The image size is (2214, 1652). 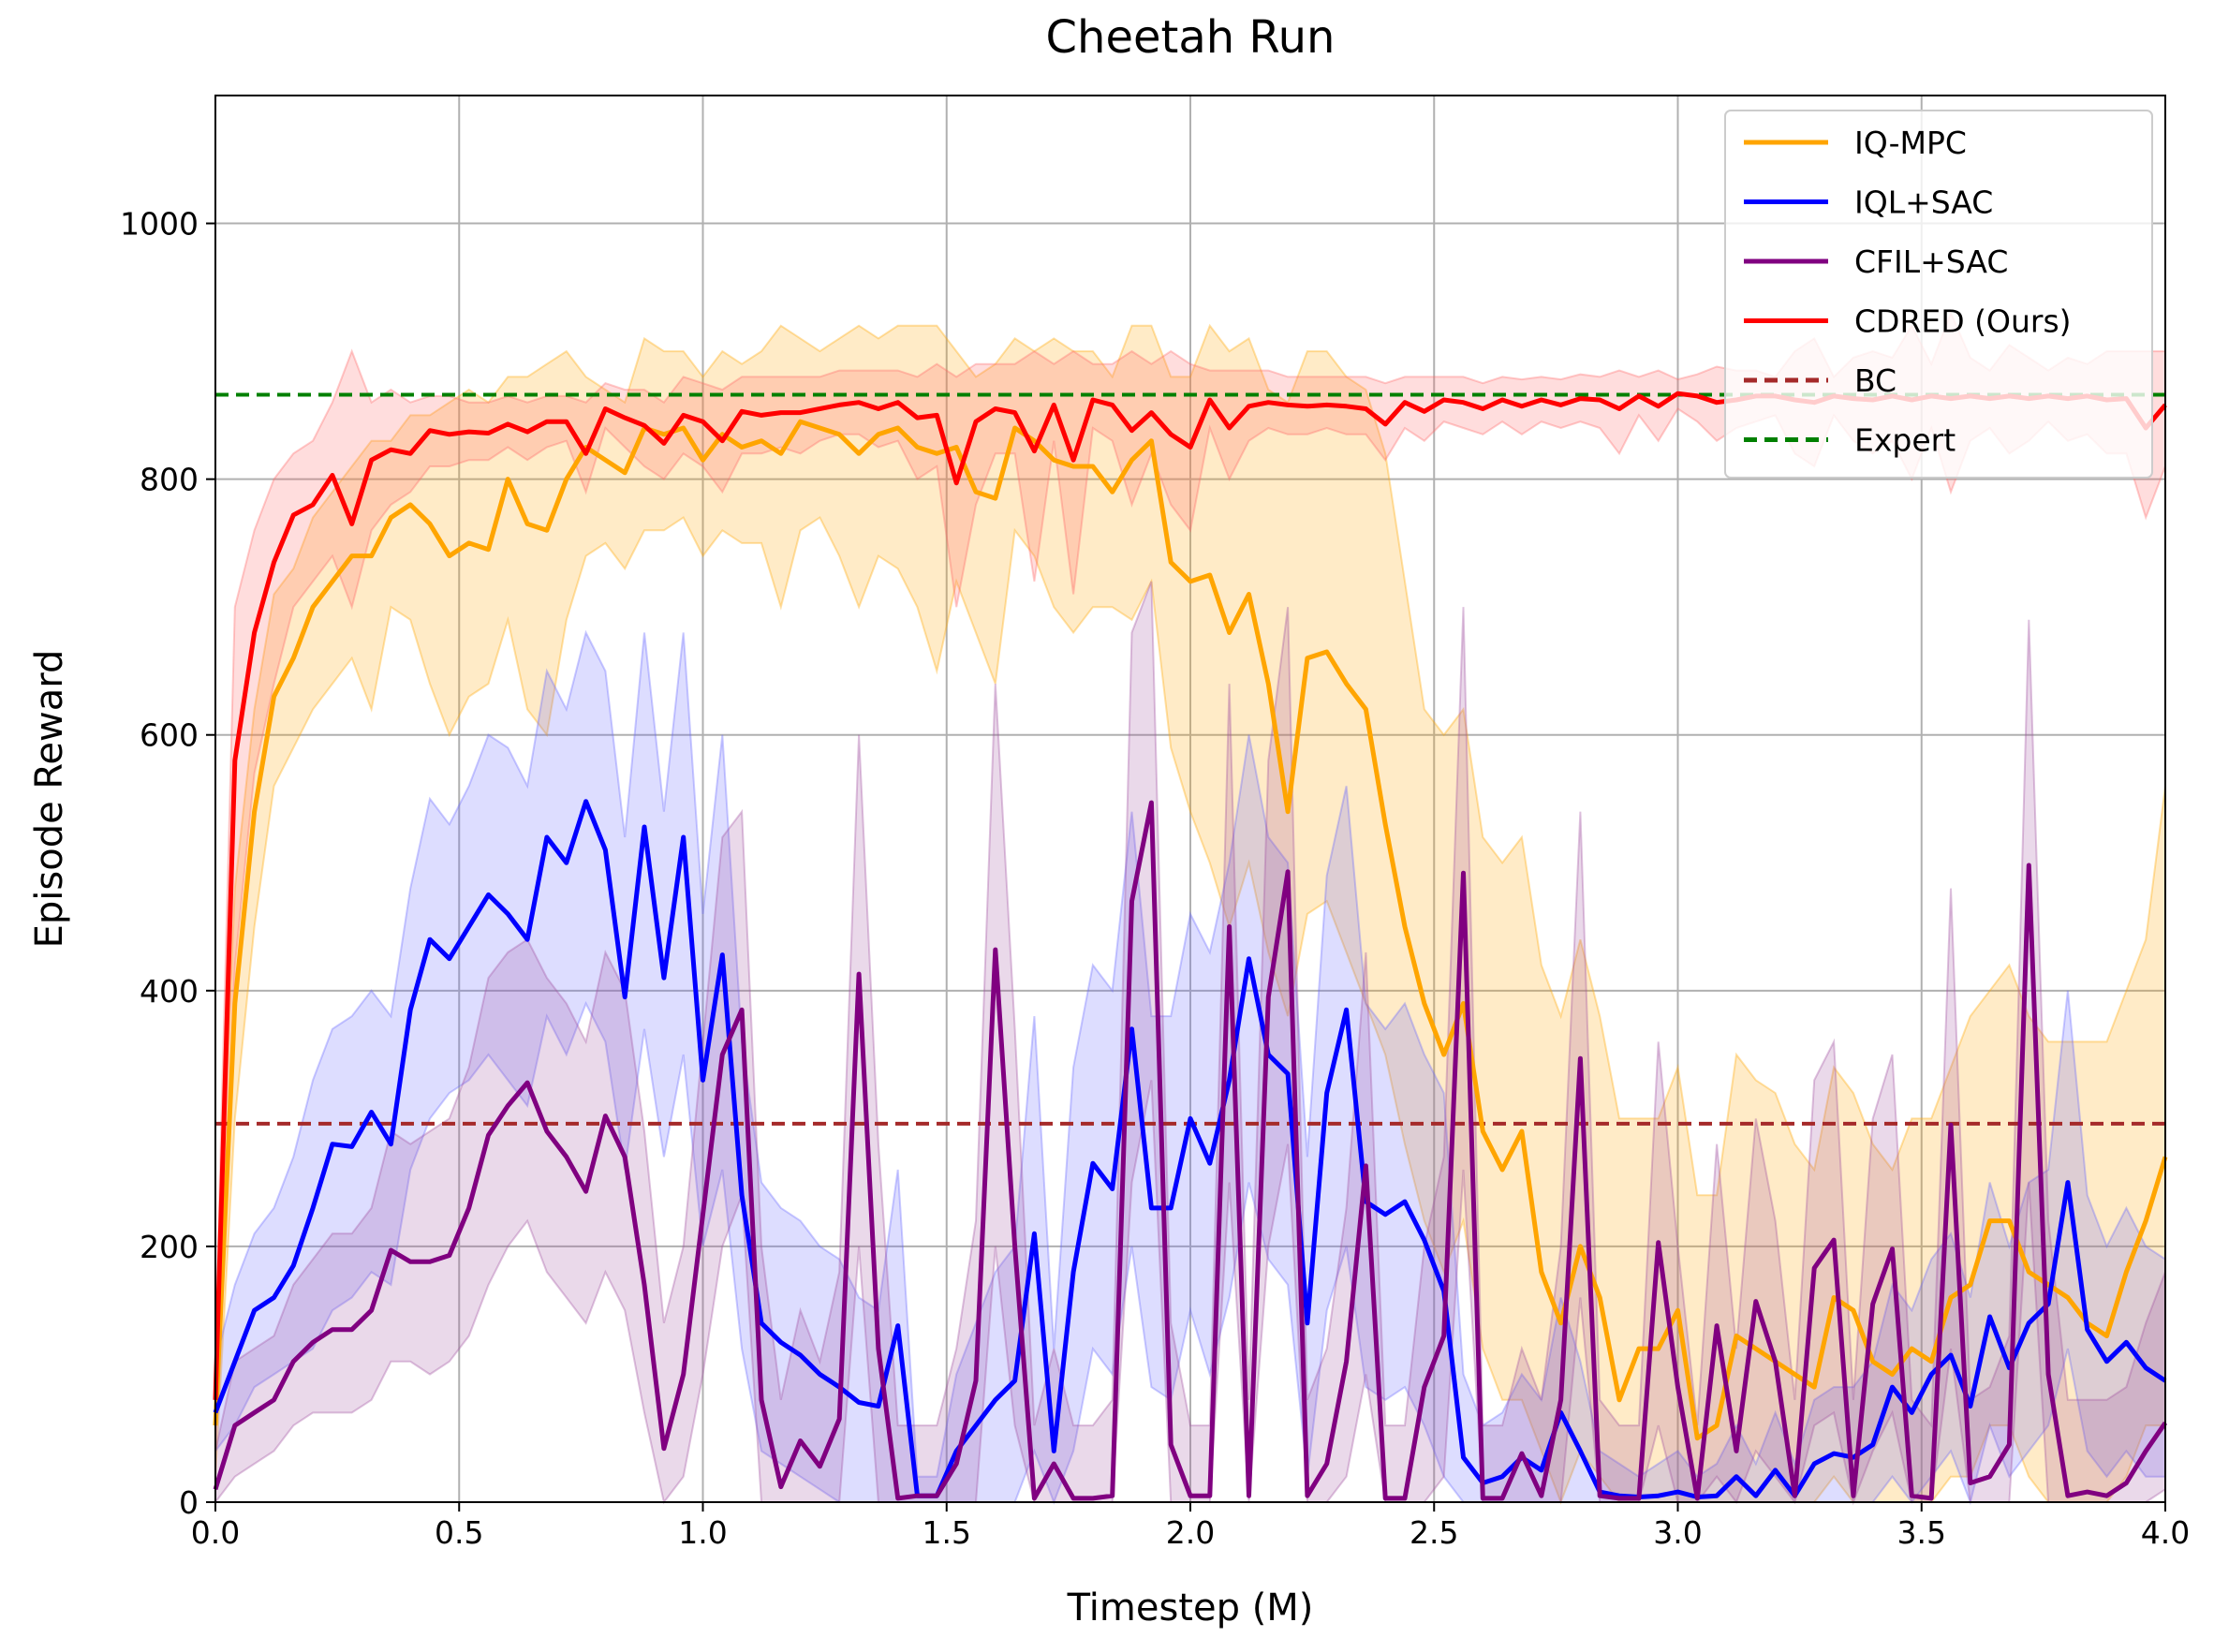 I want to click on legend-label-expert: Expert, so click(x=1905, y=440).